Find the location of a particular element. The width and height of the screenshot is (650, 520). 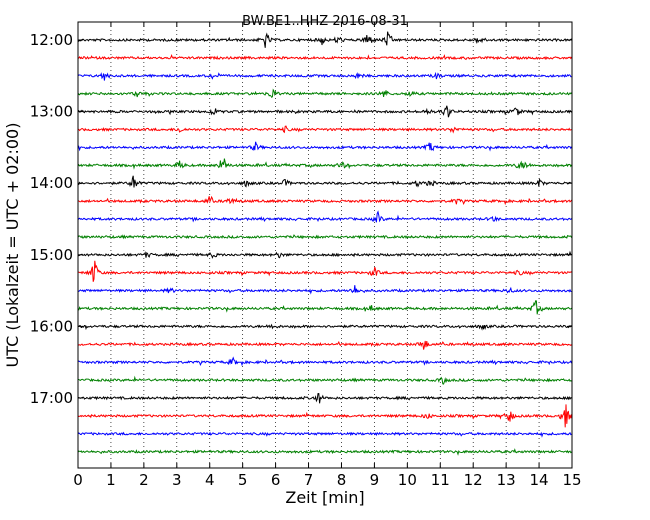

y-axis-label: UTC (Lokalzeit = UTC + 02:00) is located at coordinates (12, 245).